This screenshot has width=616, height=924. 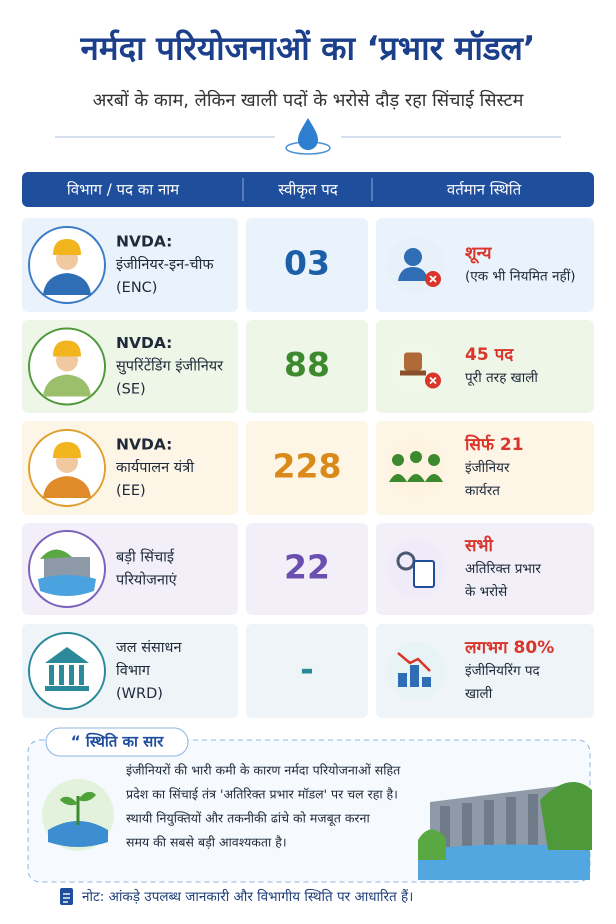 I want to click on sanctioned-count: -, so click(x=307, y=669).